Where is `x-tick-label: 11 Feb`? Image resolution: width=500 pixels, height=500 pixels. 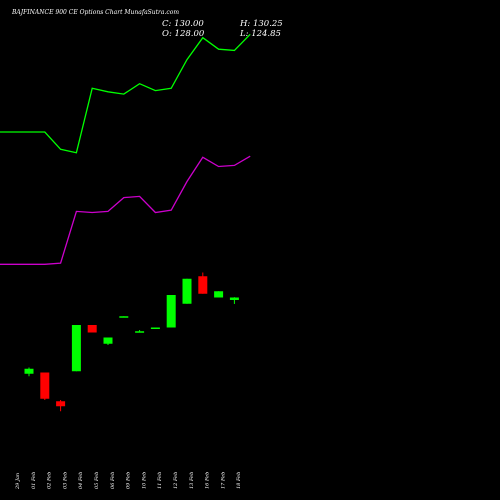
x-tick-label: 11 Feb is located at coordinates (160, 480).